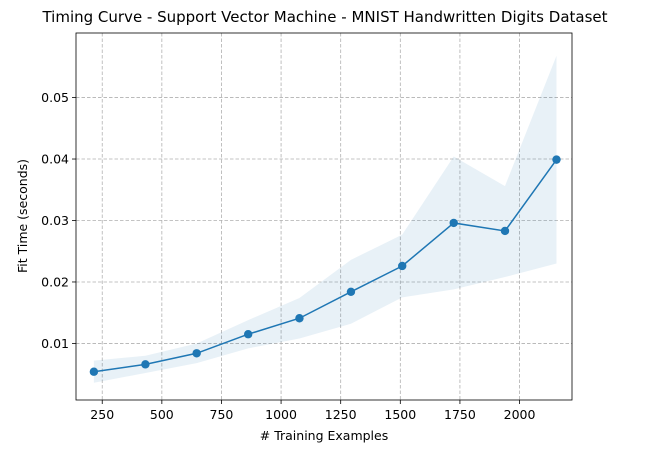 The image size is (648, 453). Describe the element at coordinates (400, 414) in the screenshot. I see `x-tick-label: 1500` at that location.